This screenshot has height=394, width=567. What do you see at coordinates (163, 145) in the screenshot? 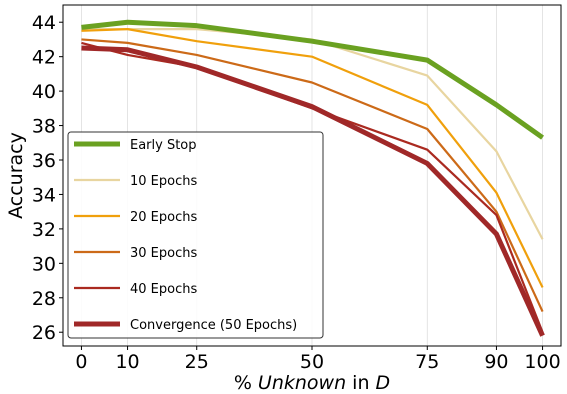
I see `legend-label-early-stop: Early Stop` at bounding box center [163, 145].